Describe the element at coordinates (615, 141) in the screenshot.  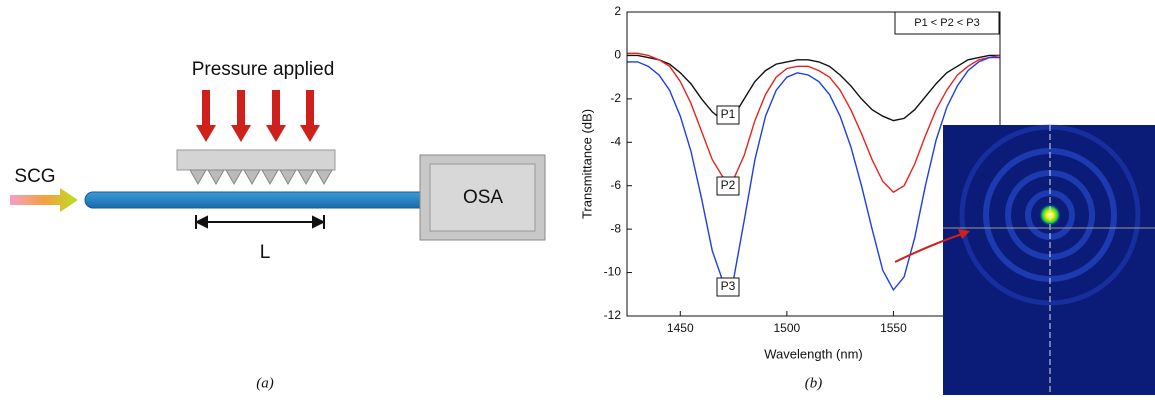
I see `y-tick-label: -4` at that location.